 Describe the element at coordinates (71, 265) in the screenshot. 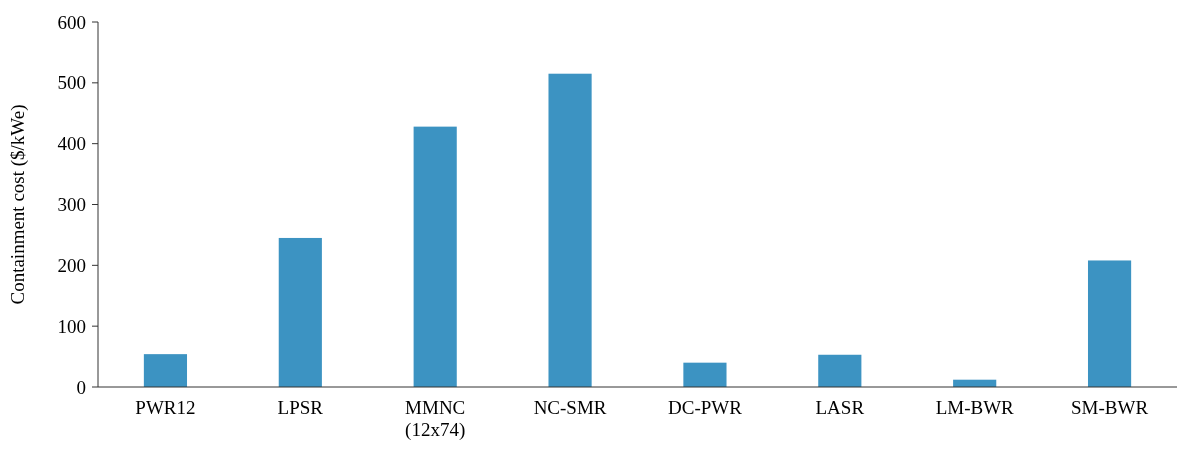

I see `y-tick-label: 200` at that location.